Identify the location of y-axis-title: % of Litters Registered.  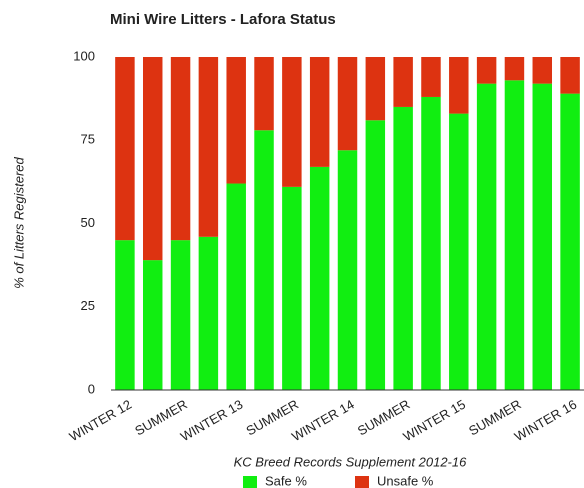
(18, 222).